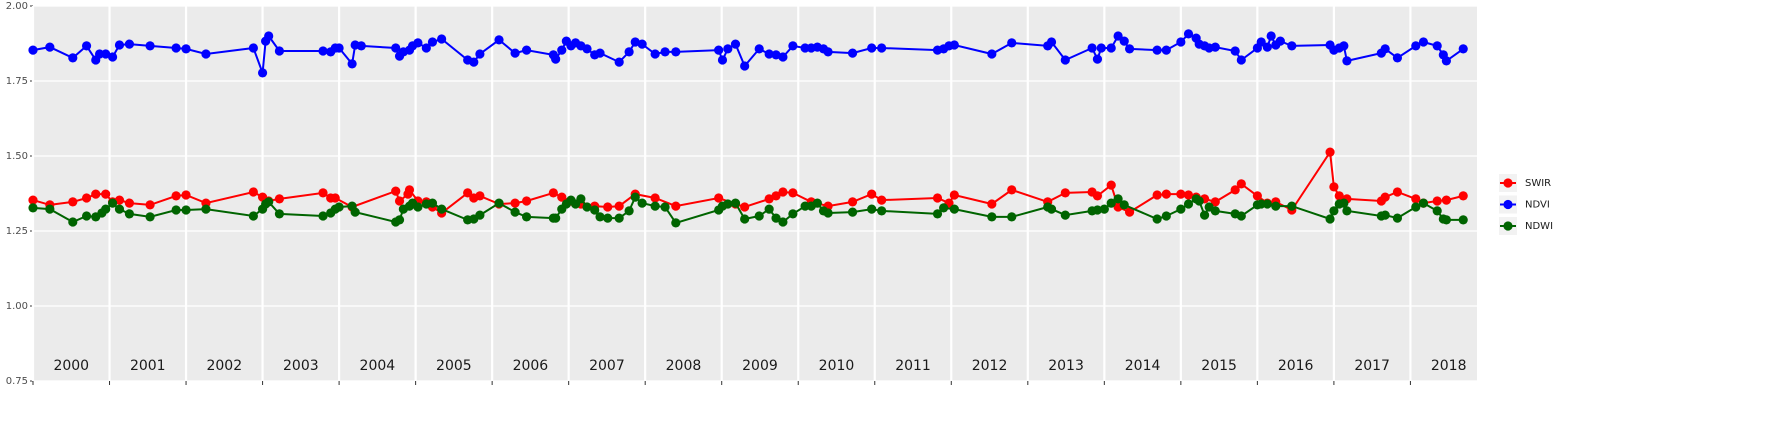 This screenshot has height=446, width=1773. Describe the element at coordinates (1537, 205) in the screenshot. I see `legend-label: NDVI` at that location.